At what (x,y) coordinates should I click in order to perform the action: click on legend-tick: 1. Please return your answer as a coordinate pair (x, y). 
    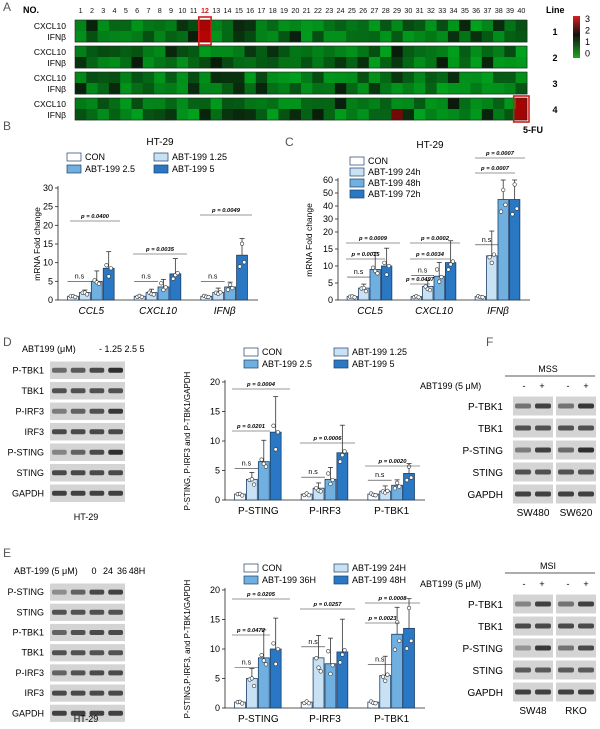
    Looking at the image, I should click on (587, 42).